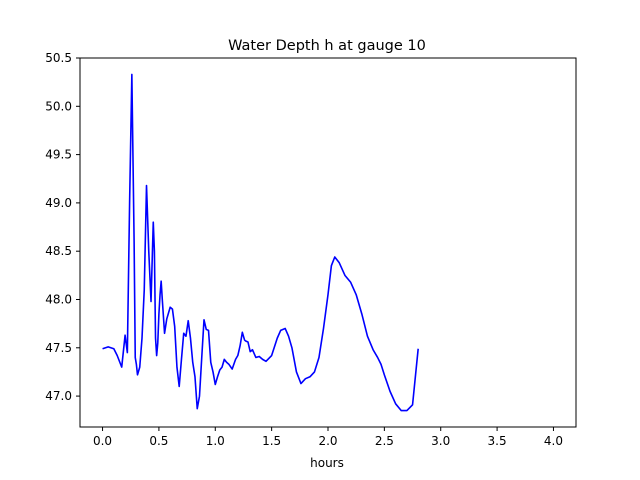 The image size is (640, 480). Describe the element at coordinates (102, 441) in the screenshot. I see `x-tick-label: 0.0` at that location.